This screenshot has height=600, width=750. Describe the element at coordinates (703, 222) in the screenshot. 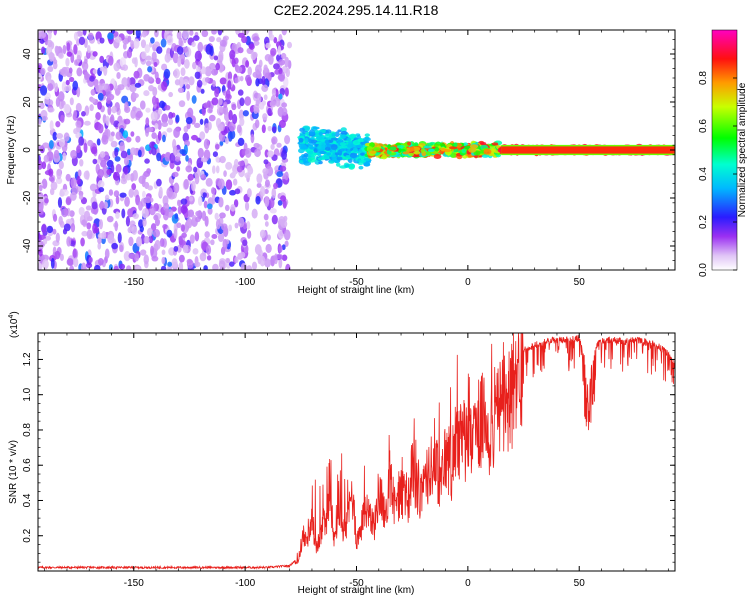

I see `colorbar-tick-label: 0.2` at that location.